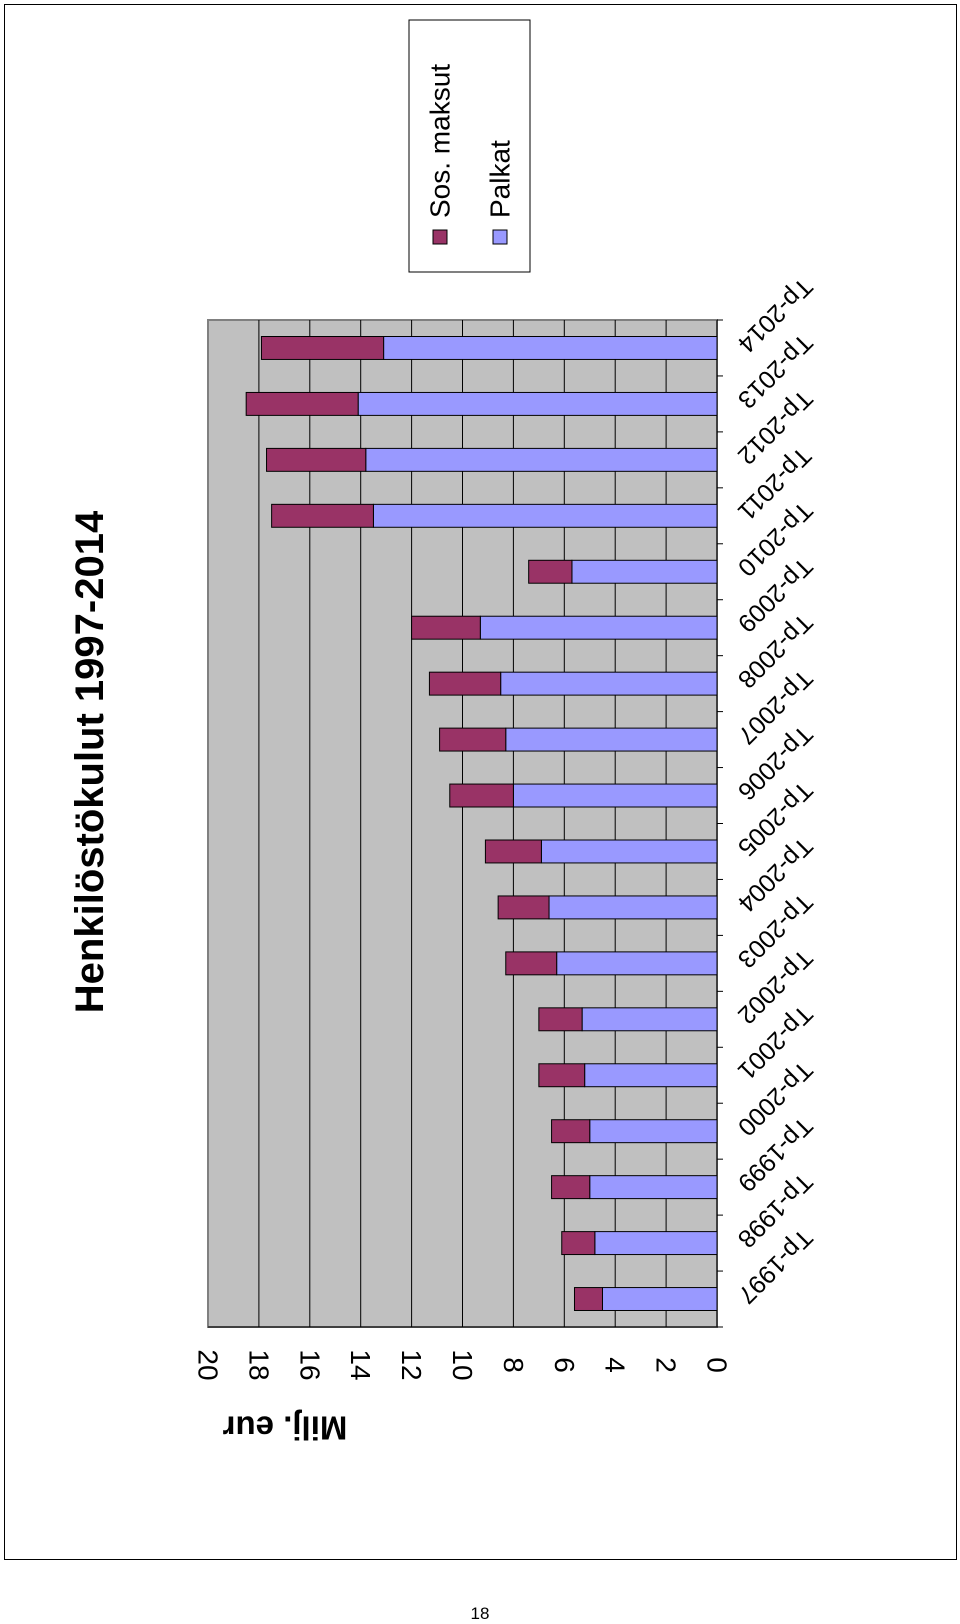 This screenshot has width=960, height=1624. What do you see at coordinates (309, 1364) in the screenshot?
I see `y-tick-label: 16` at bounding box center [309, 1364].